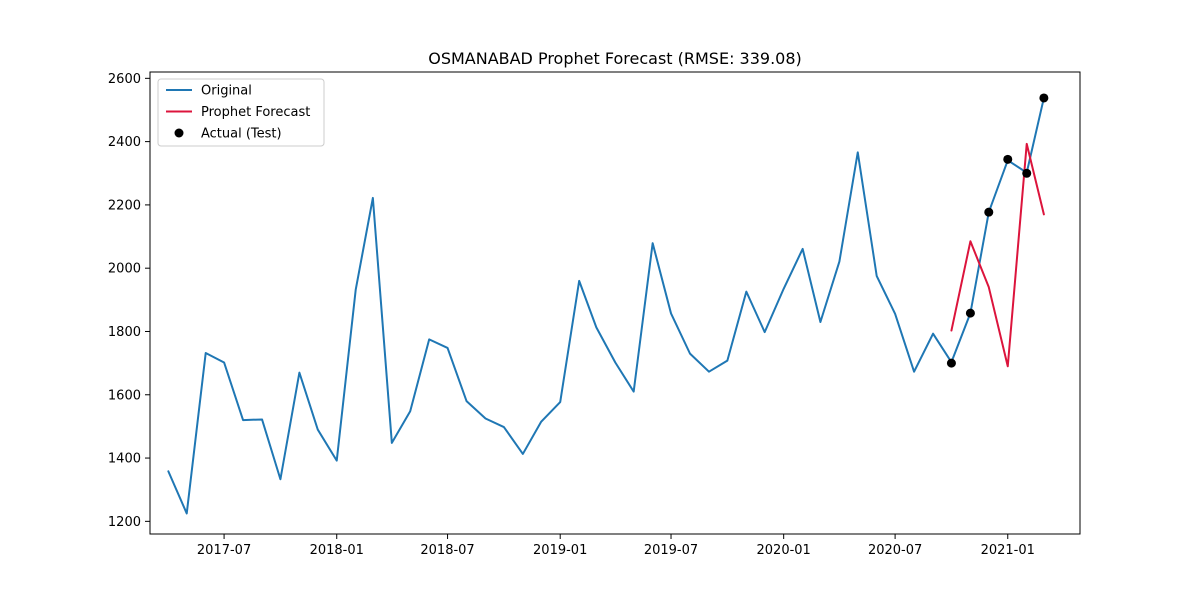 Image resolution: width=1200 pixels, height=600 pixels. Describe the element at coordinates (241, 134) in the screenshot. I see `legend-label-actual-test: Actual (Test)` at that location.